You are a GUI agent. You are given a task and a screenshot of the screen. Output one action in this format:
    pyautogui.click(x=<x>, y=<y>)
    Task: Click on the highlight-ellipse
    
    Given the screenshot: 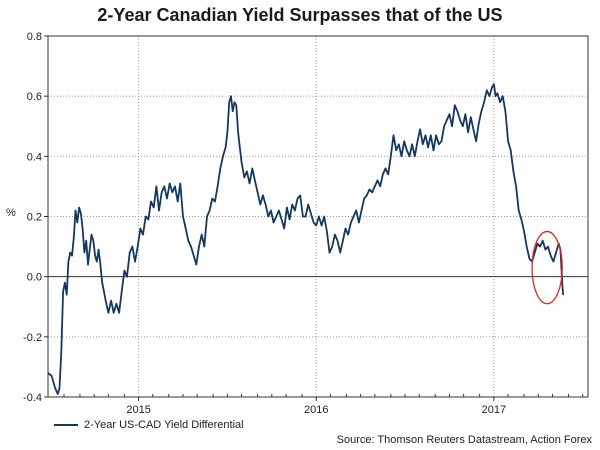 What is the action you would take?
    pyautogui.click(x=547, y=267)
    